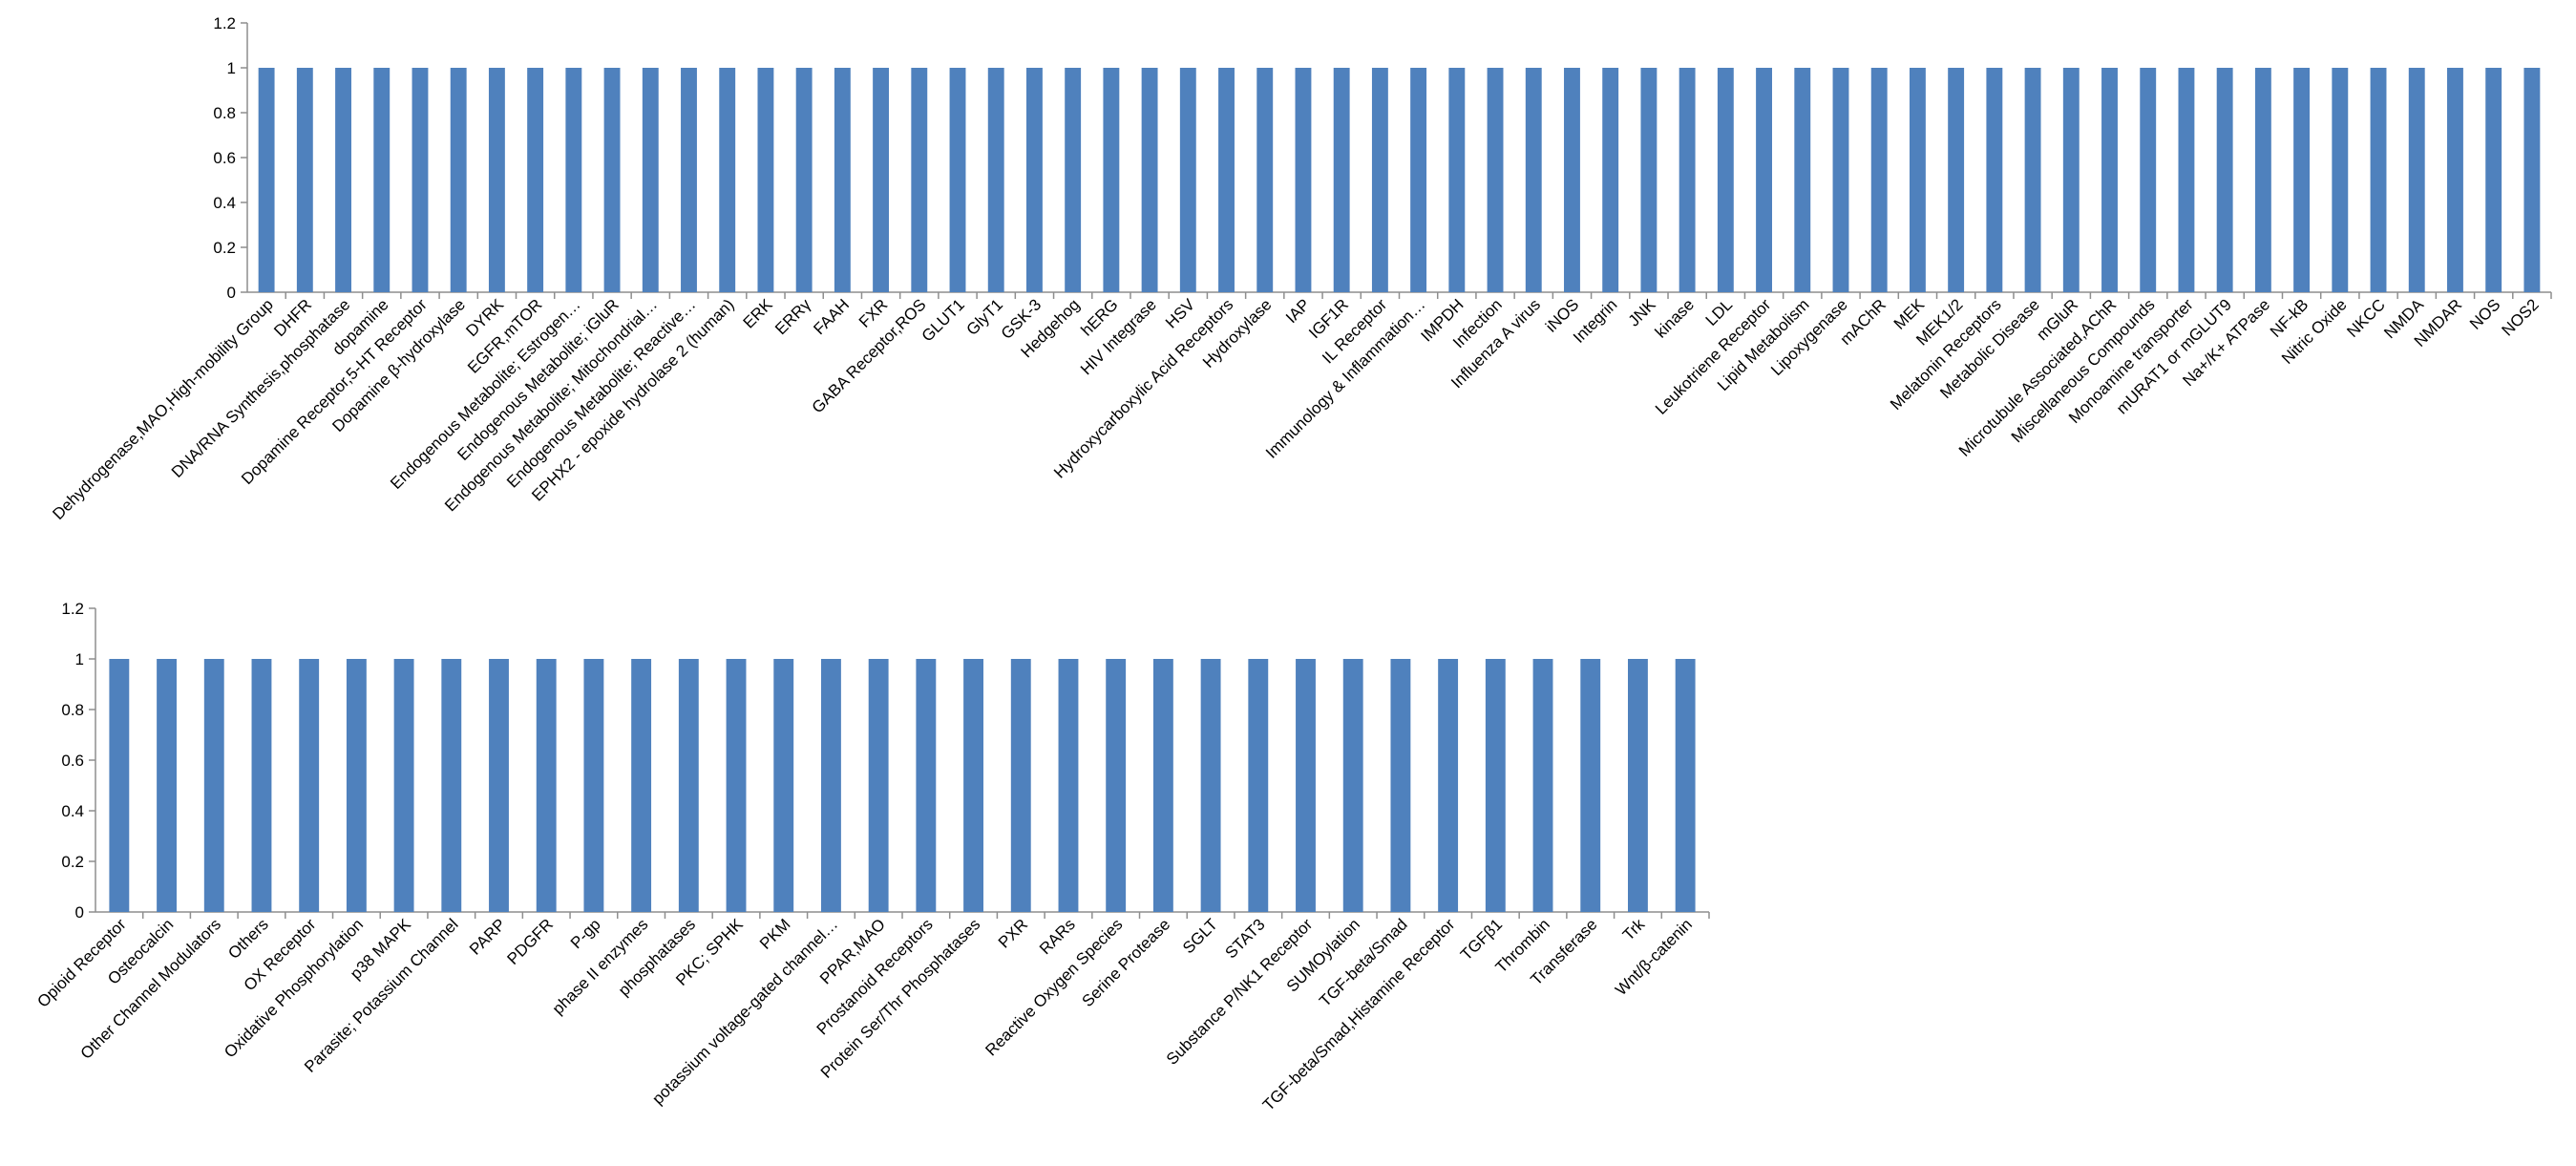 The height and width of the screenshot is (1166, 2576). Describe the element at coordinates (72, 761) in the screenshot. I see `y-tick-label: 0.6` at that location.